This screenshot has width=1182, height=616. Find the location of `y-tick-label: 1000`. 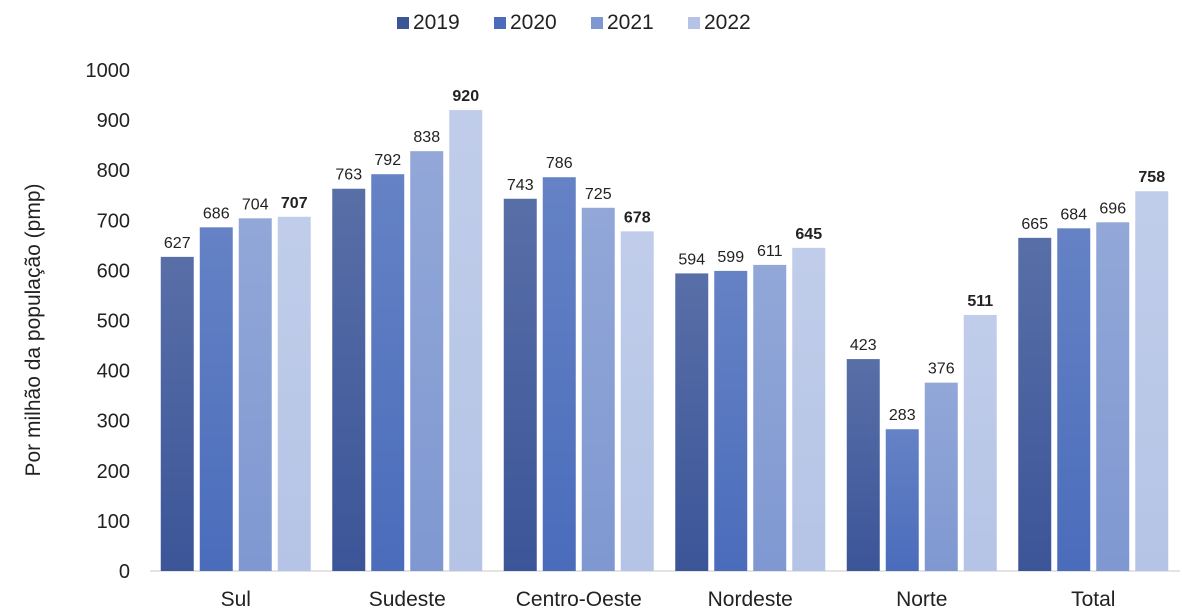

y-tick-label: 1000 is located at coordinates (108, 71).